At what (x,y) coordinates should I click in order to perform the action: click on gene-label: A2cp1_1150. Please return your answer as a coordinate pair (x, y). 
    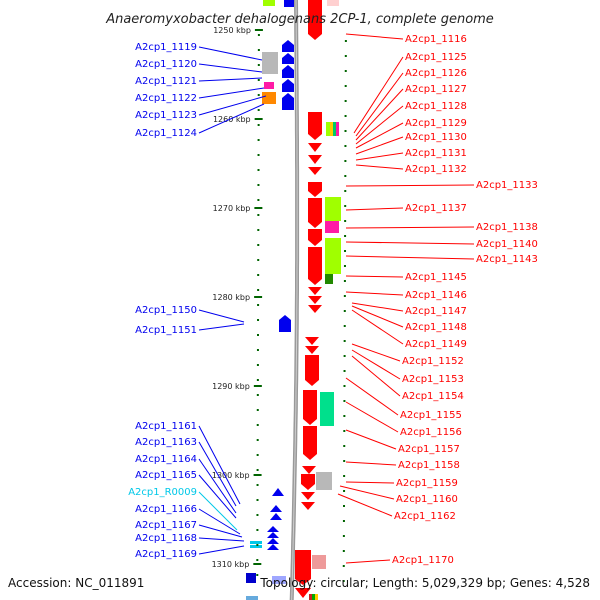
    Looking at the image, I should click on (166, 310).